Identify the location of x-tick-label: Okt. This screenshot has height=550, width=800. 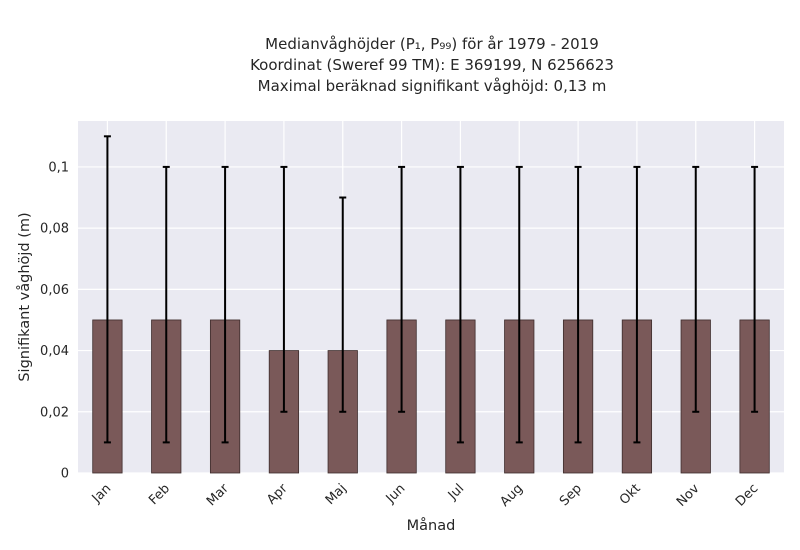
(630, 494).